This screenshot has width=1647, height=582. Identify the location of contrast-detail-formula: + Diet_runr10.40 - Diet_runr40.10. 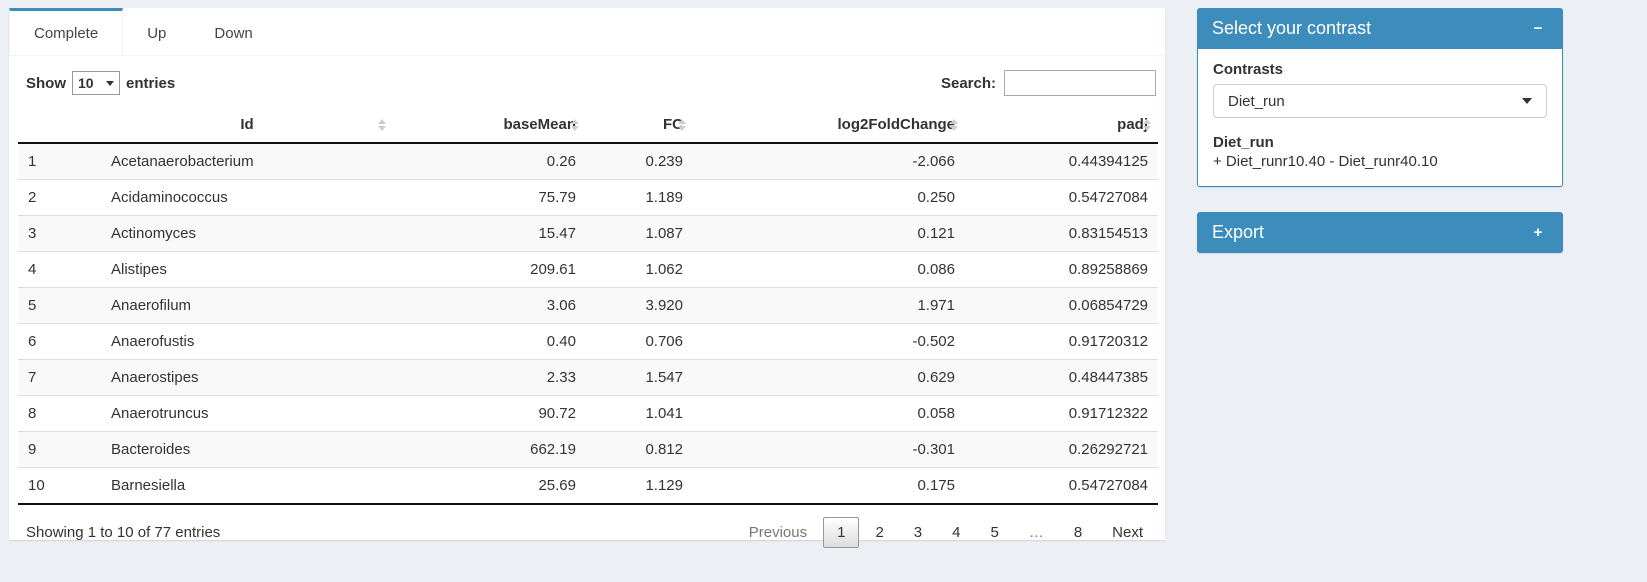
(1325, 161).